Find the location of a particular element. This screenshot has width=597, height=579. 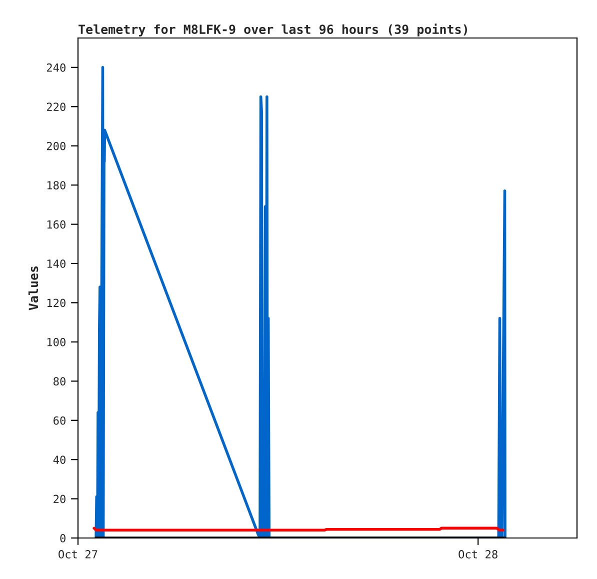

y-axis-title: Values is located at coordinates (33, 288).